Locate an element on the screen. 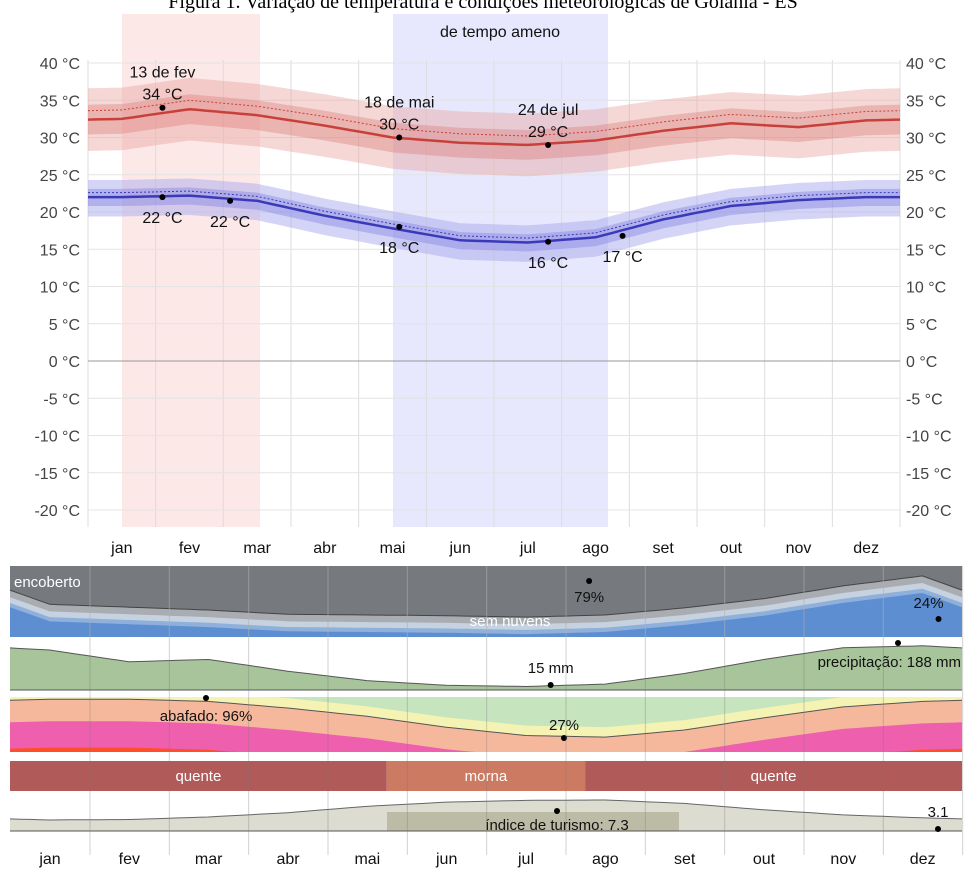  humidity-panel: abafado: 96% 27% is located at coordinates (486, 723).